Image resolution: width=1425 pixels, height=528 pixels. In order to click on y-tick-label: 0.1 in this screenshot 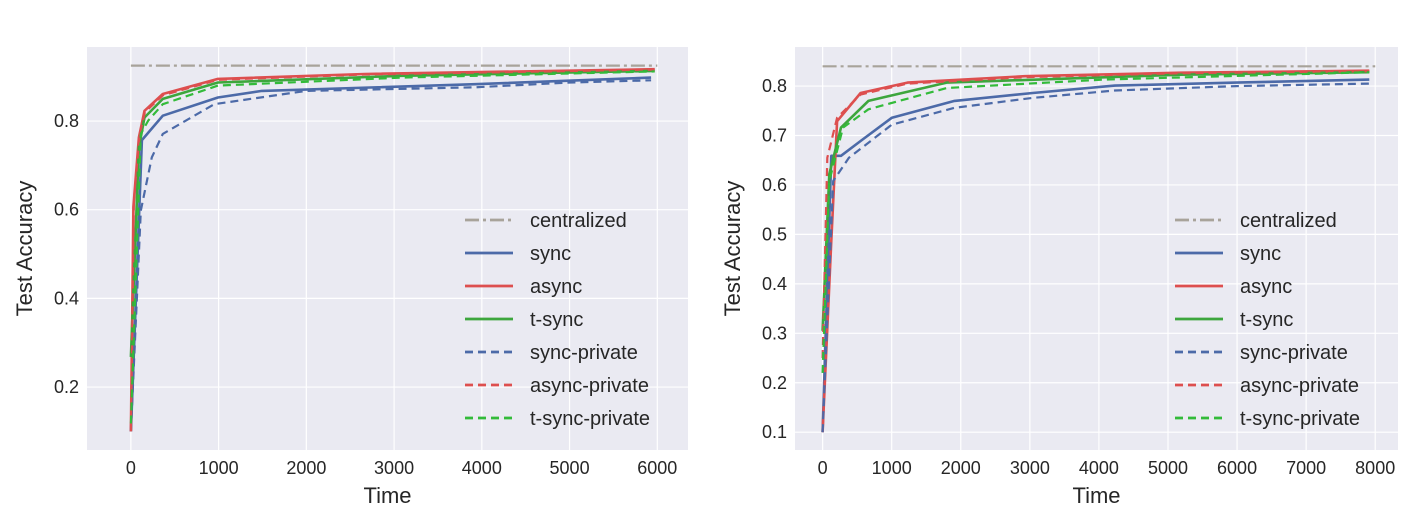, I will do `click(774, 432)`.